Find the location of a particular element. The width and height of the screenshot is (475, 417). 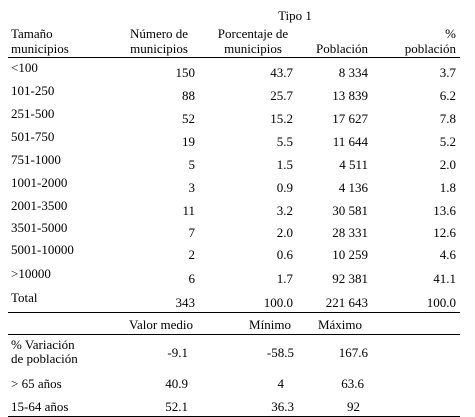

table-separator-rule is located at coordinates (234, 312).